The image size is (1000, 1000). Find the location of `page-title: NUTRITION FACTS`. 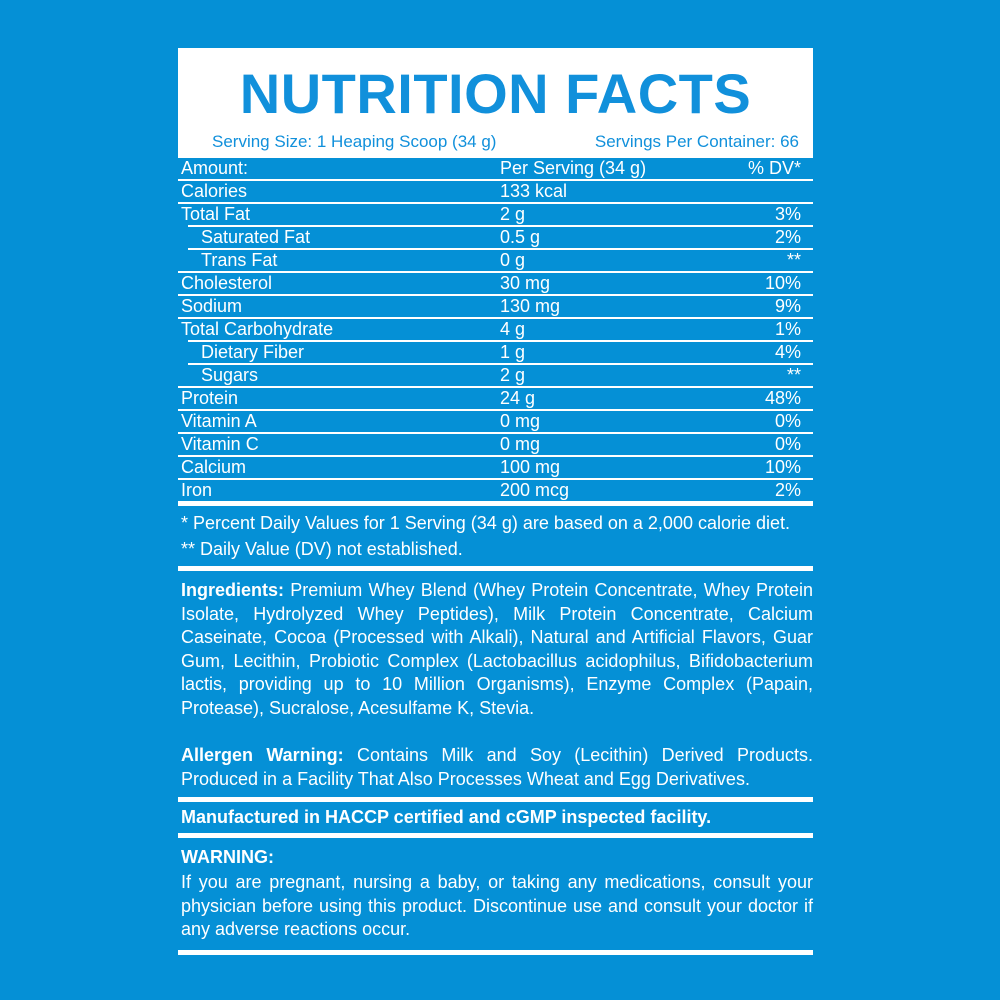

page-title: NUTRITION FACTS is located at coordinates (495, 93).